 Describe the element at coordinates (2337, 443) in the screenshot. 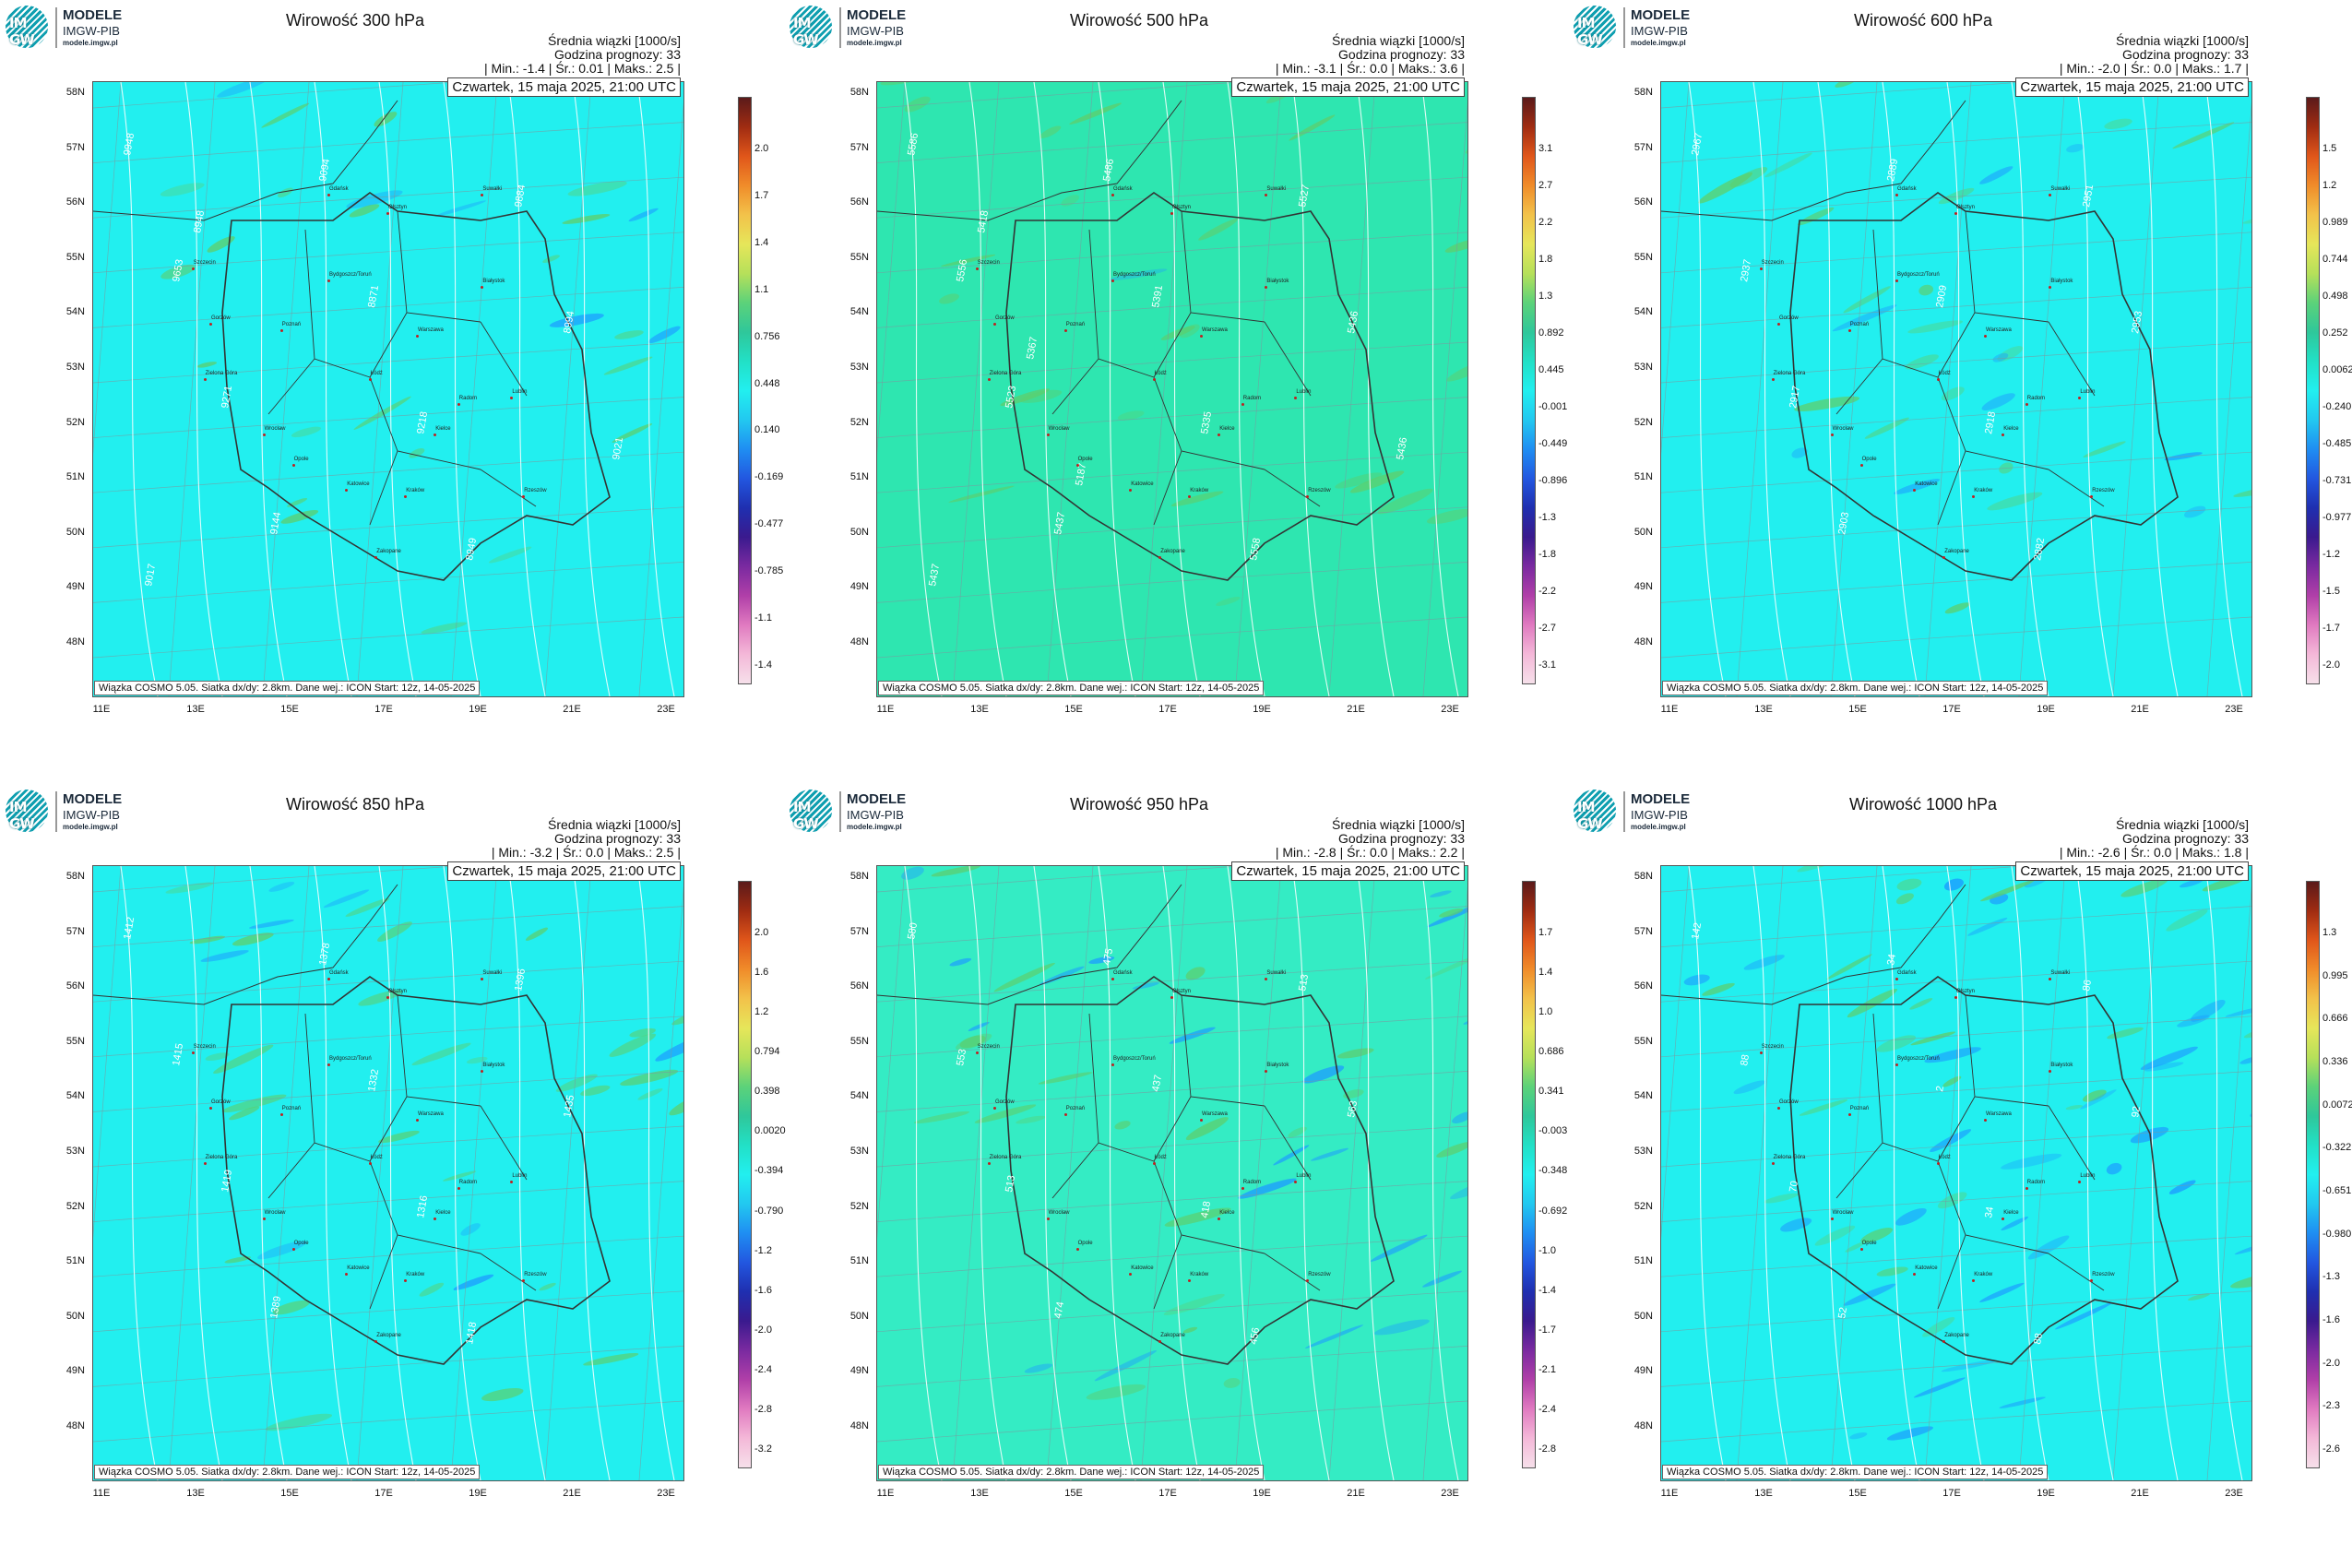

I see `colorbar-tick: -0.485` at that location.